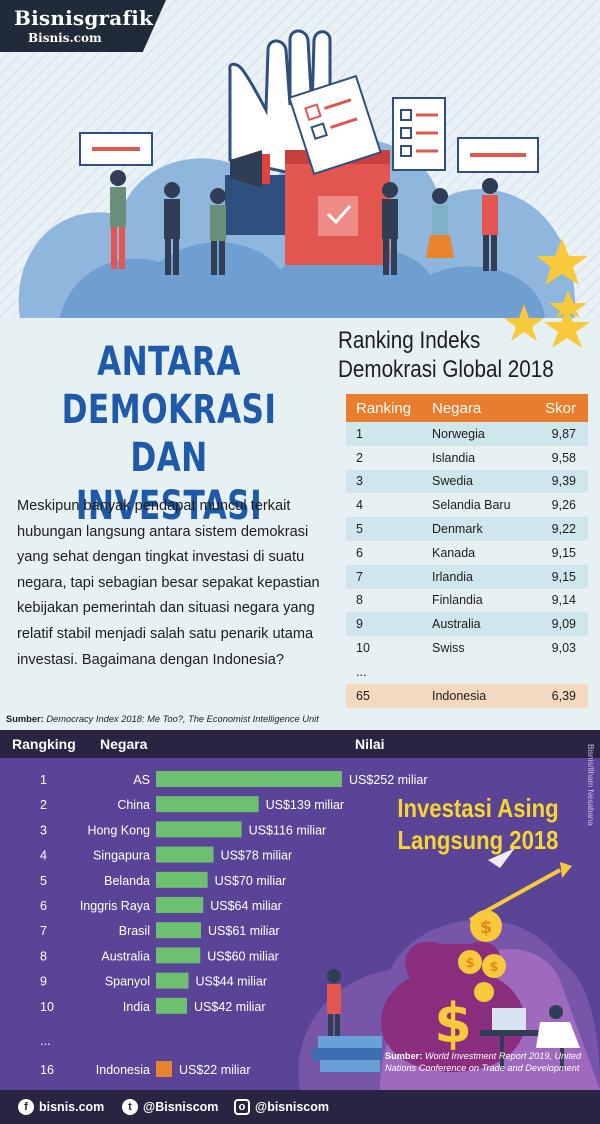 This screenshot has width=600, height=1124. I want to click on instagram-handle: @bisniscom, so click(292, 1107).